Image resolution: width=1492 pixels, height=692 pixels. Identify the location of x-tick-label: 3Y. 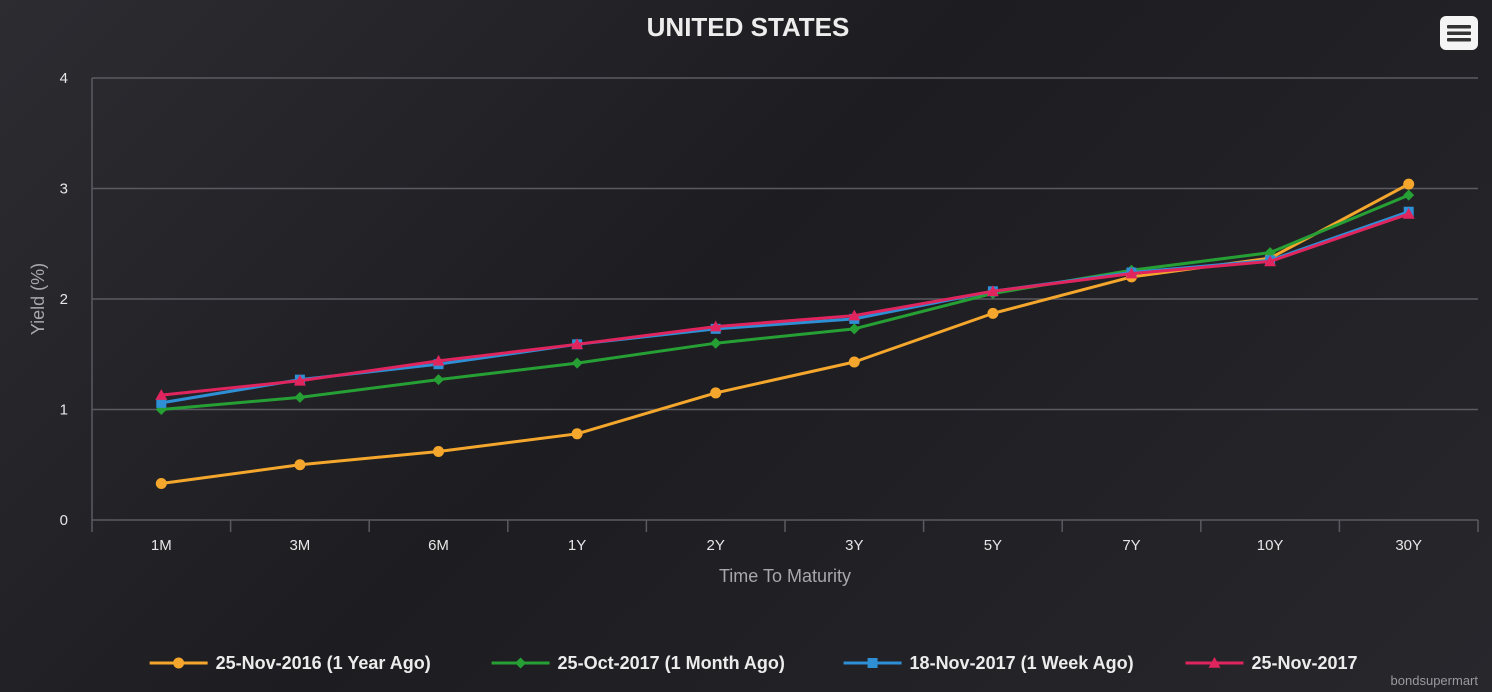
(854, 545).